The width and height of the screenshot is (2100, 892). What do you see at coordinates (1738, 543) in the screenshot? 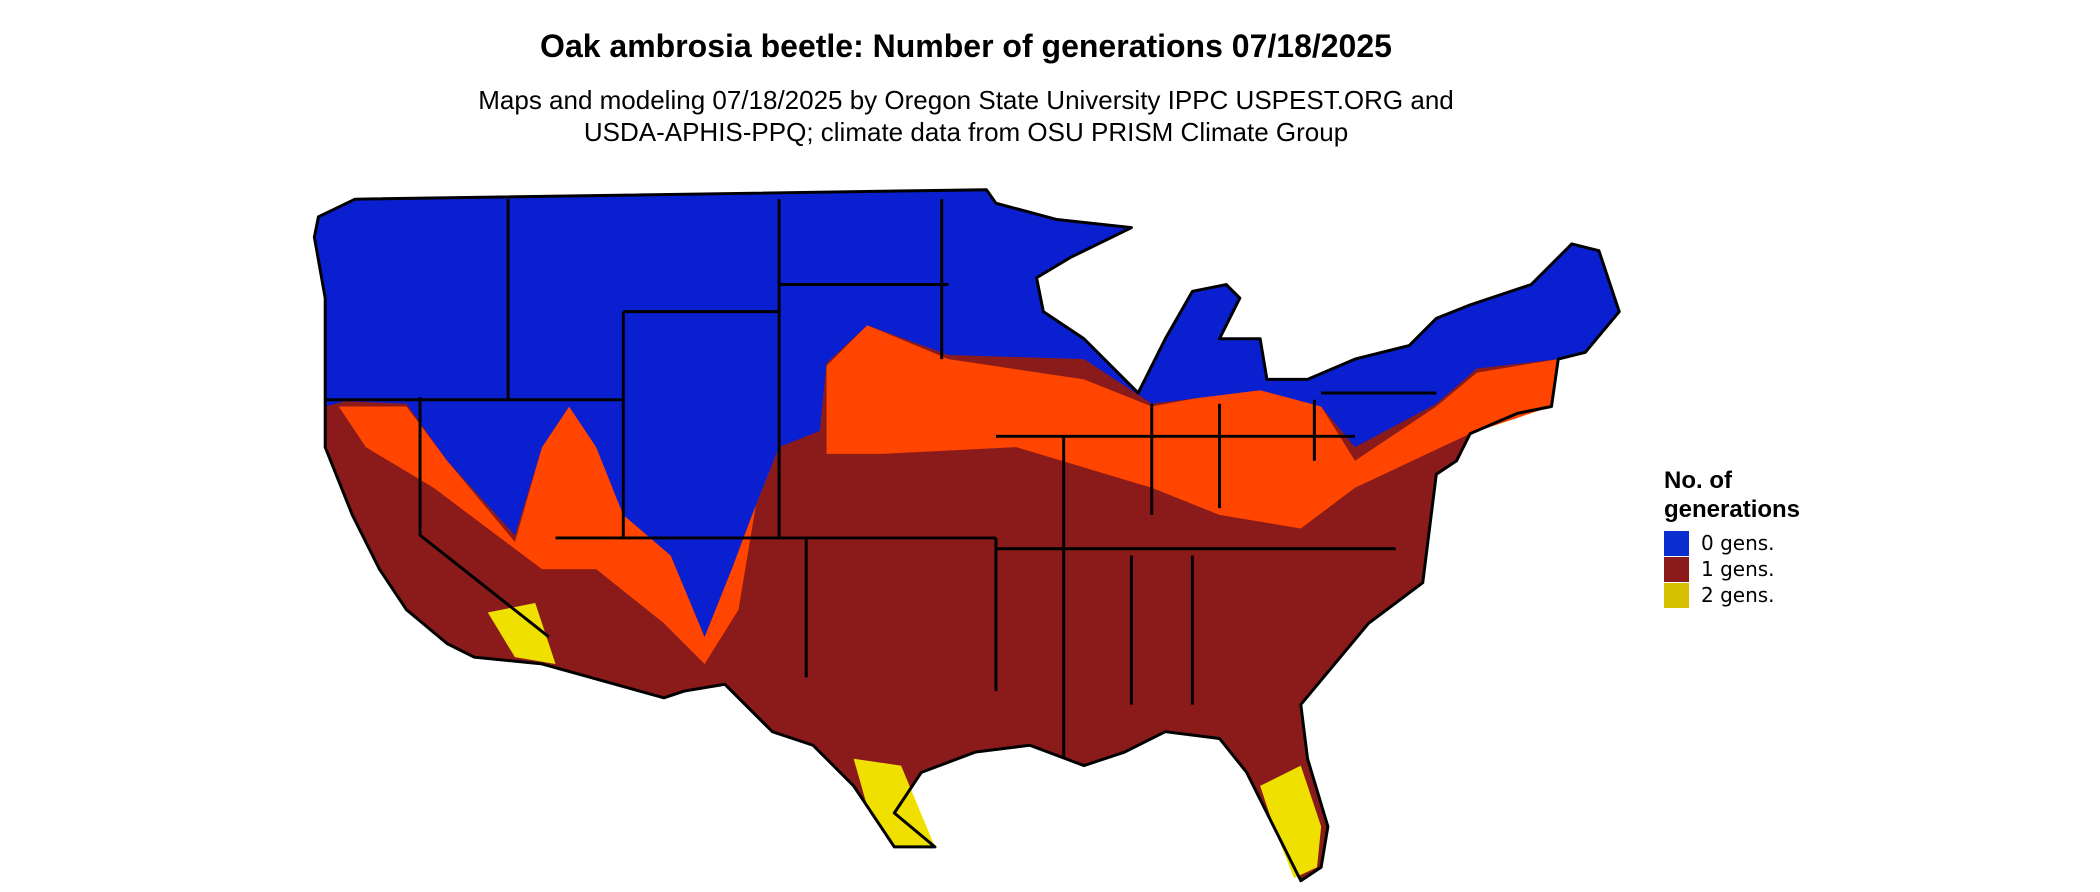
I see `legend-label: 0 gens.` at bounding box center [1738, 543].